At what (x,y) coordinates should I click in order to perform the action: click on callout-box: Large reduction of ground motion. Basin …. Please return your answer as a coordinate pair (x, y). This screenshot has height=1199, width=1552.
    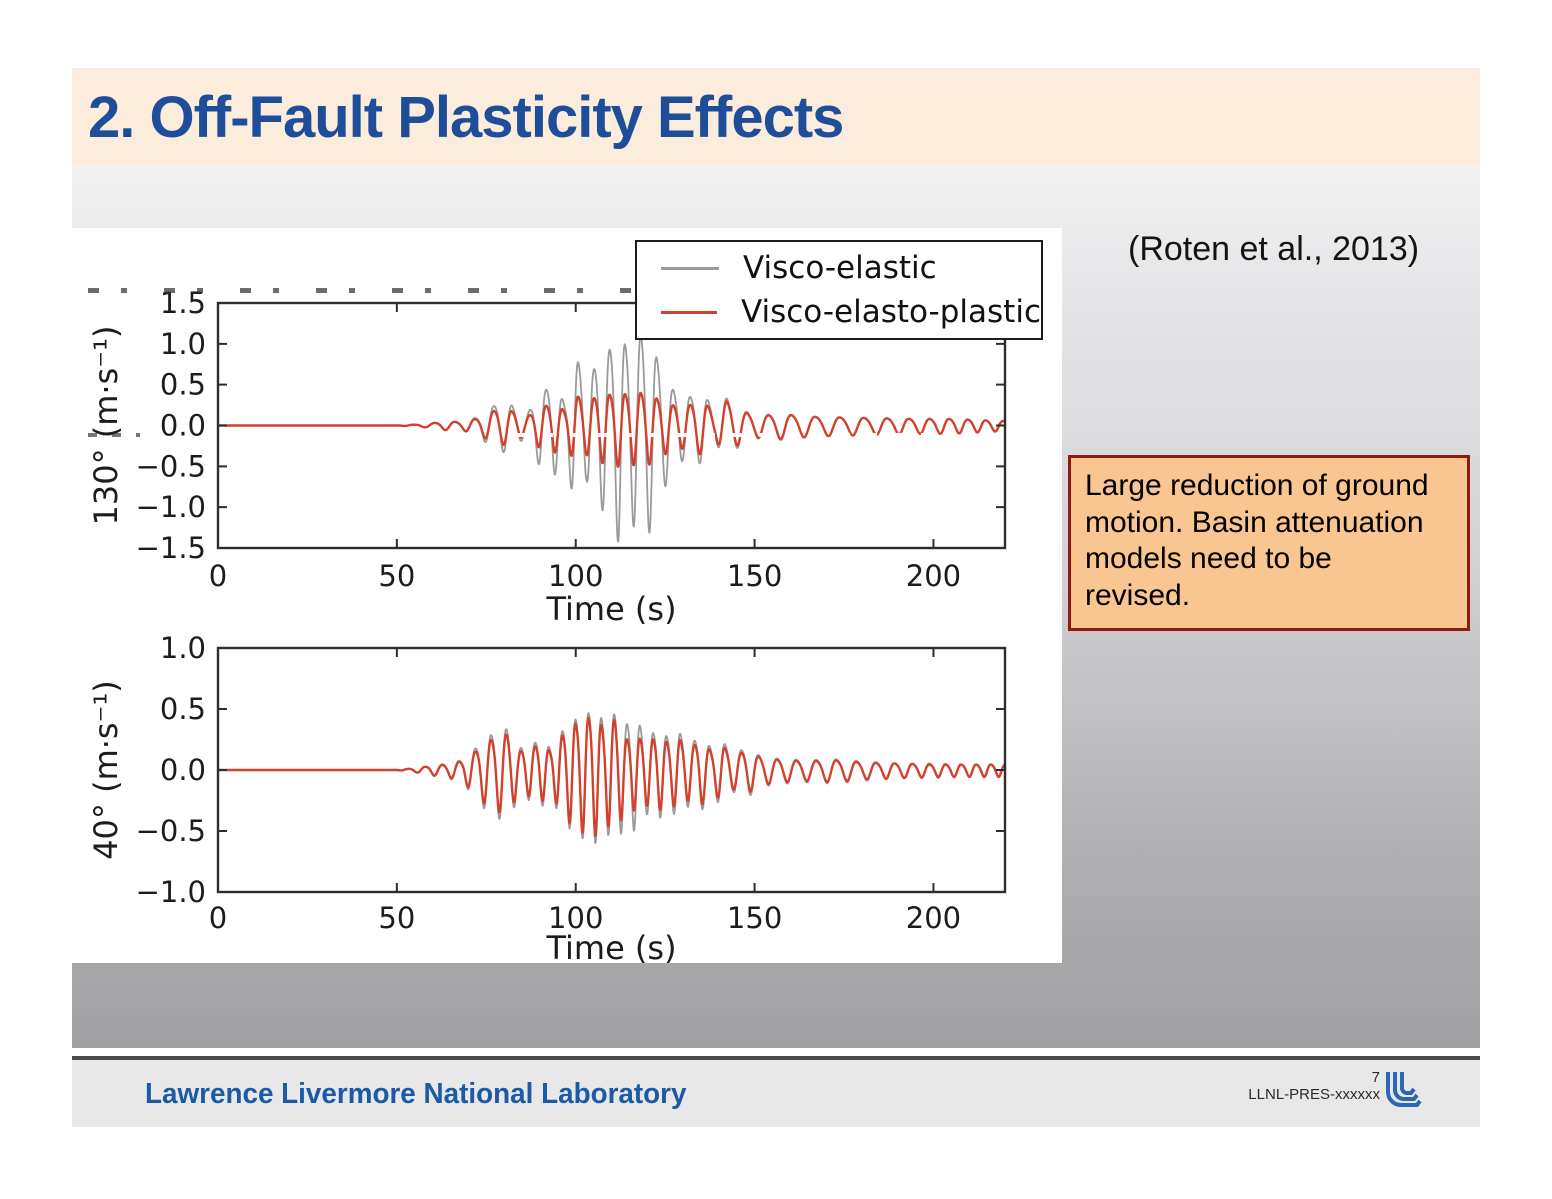
    Looking at the image, I should click on (1269, 543).